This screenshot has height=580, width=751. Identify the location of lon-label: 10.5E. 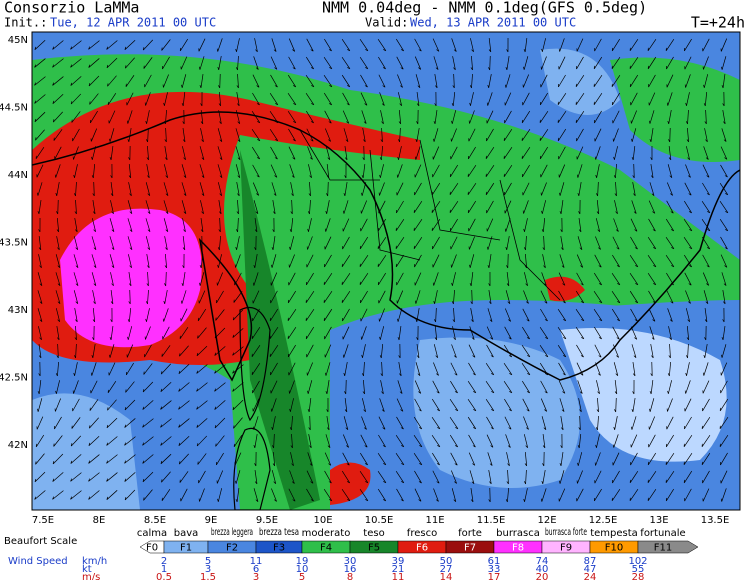
(379, 520).